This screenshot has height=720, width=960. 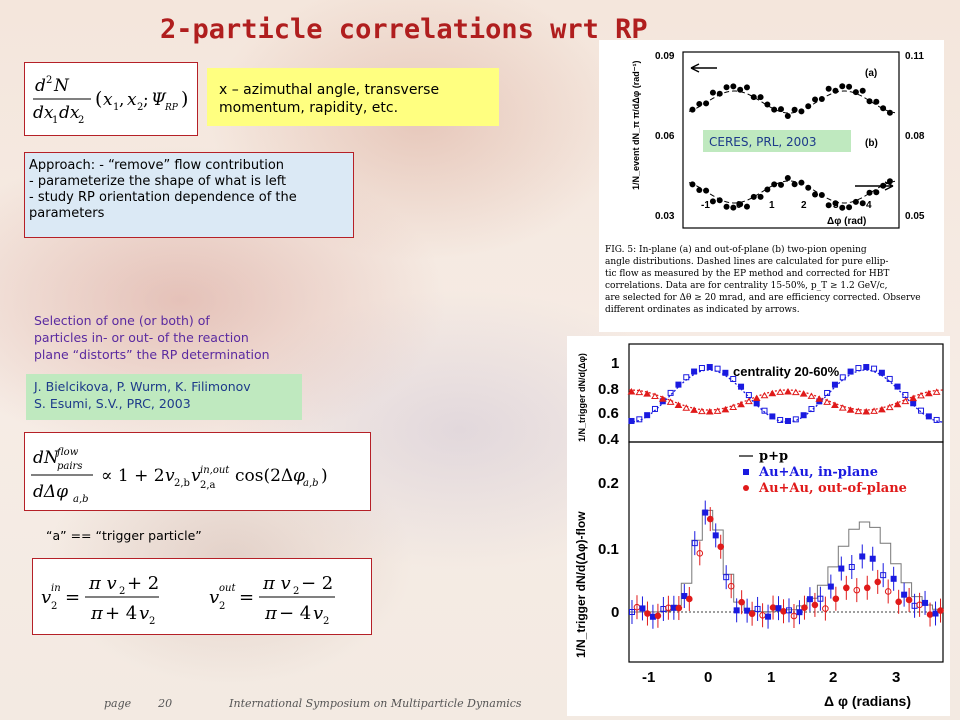 I want to click on svg-text: in,out, so click(x=215, y=470).